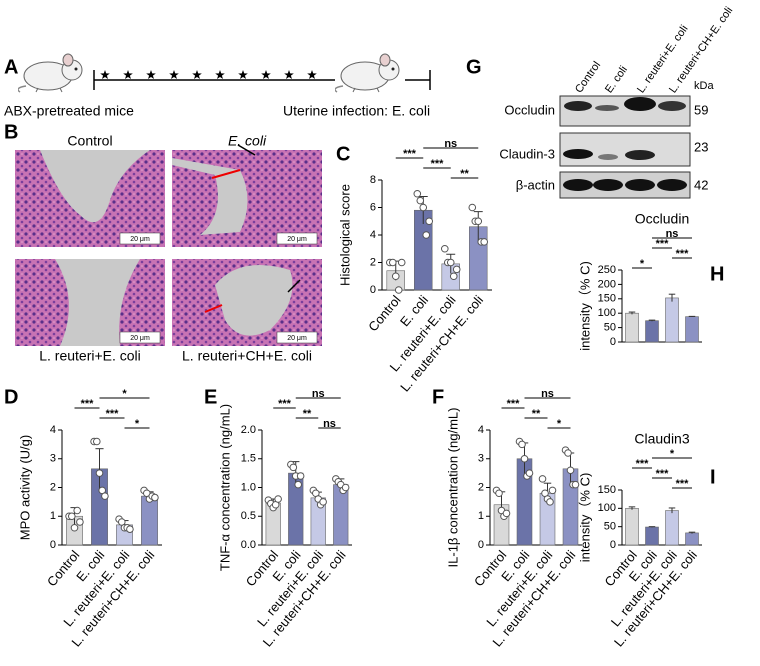 This screenshot has width=760, height=666. Describe the element at coordinates (248, 545) in the screenshot. I see `y-tick-label: 0.0` at that location.